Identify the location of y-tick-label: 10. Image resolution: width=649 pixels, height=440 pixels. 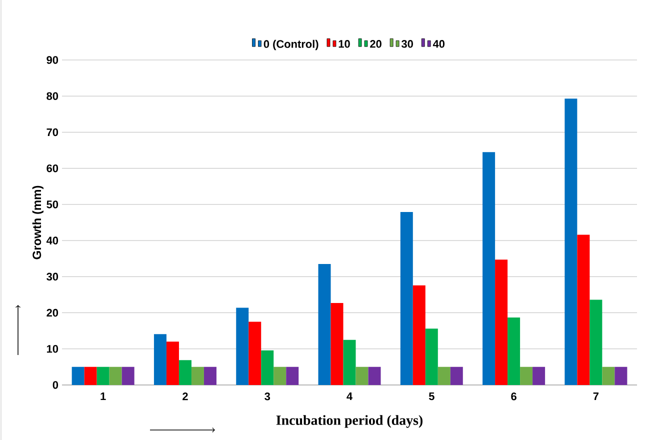
(52, 349).